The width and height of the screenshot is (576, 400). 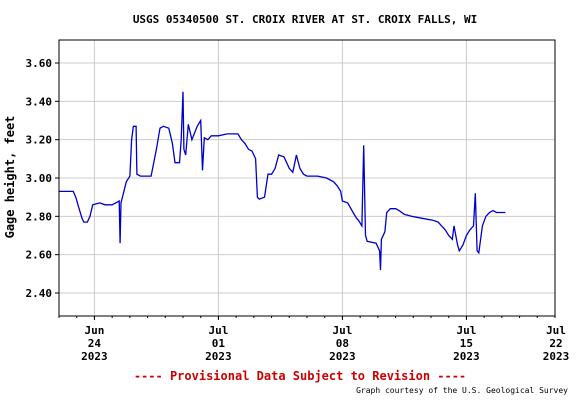 I want to click on x-tick-label: 01, so click(x=219, y=343).